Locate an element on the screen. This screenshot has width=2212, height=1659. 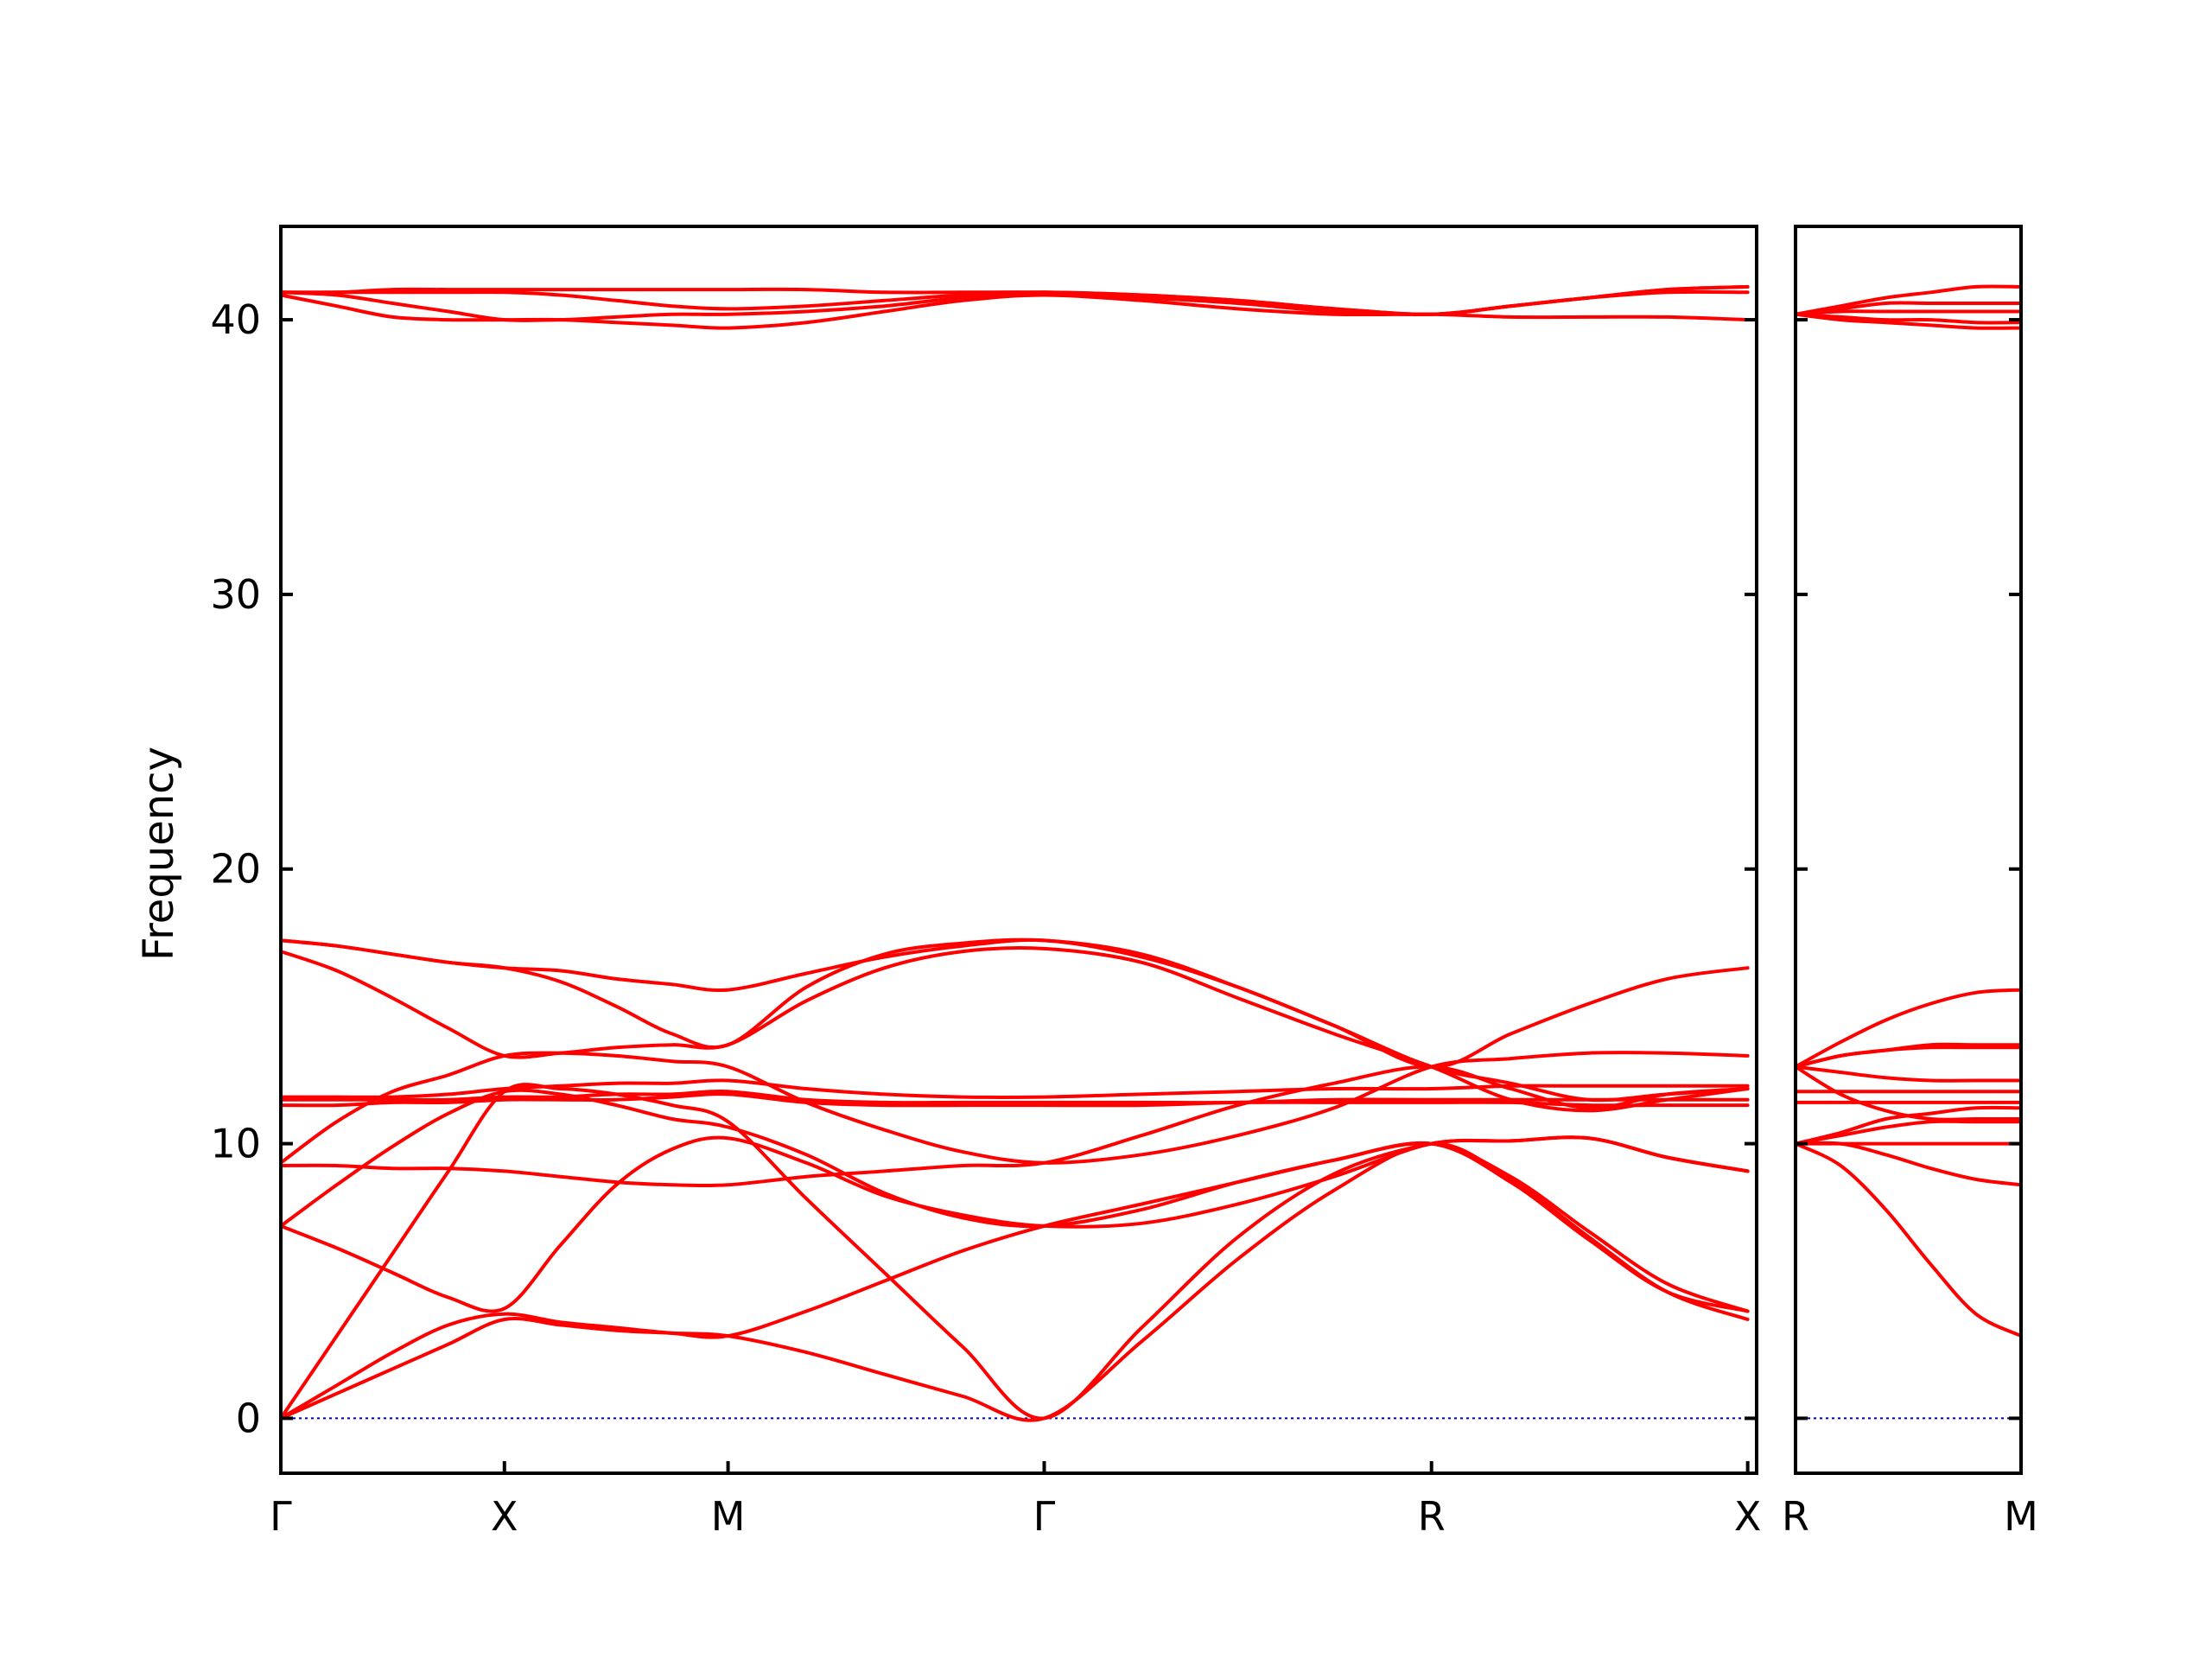
y-tick-label: 10 is located at coordinates (235, 1144).